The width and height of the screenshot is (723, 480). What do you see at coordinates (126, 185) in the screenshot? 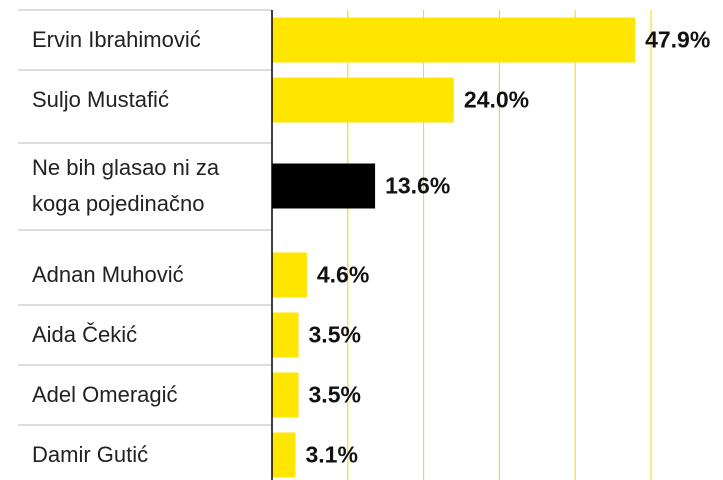
I see `category-label: Ne bih glasao ni za koga pojedinačno` at bounding box center [126, 185].